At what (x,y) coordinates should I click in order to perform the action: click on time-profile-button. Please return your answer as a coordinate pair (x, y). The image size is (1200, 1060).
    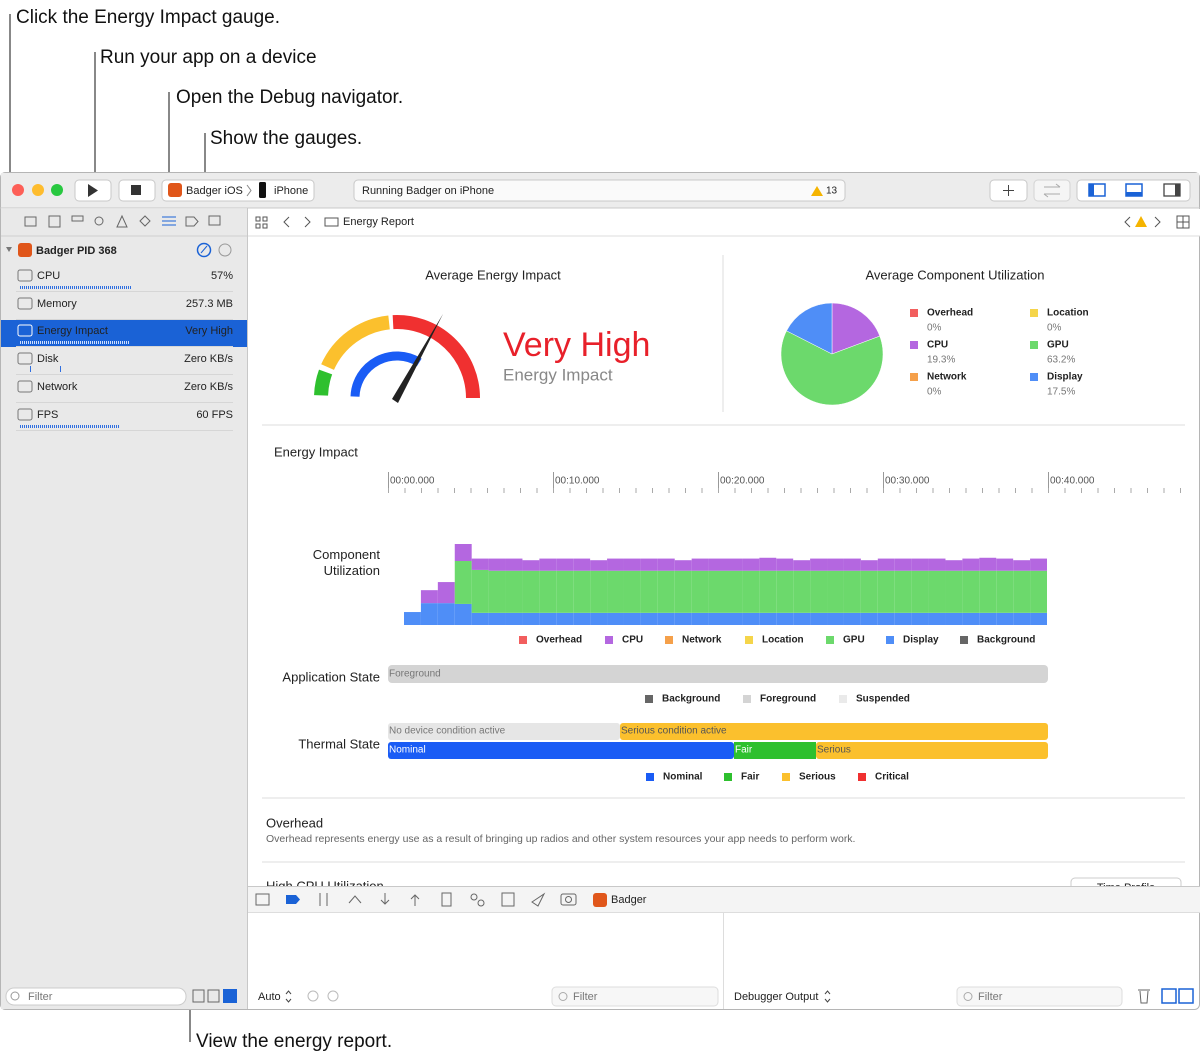
    Looking at the image, I should click on (1126, 887).